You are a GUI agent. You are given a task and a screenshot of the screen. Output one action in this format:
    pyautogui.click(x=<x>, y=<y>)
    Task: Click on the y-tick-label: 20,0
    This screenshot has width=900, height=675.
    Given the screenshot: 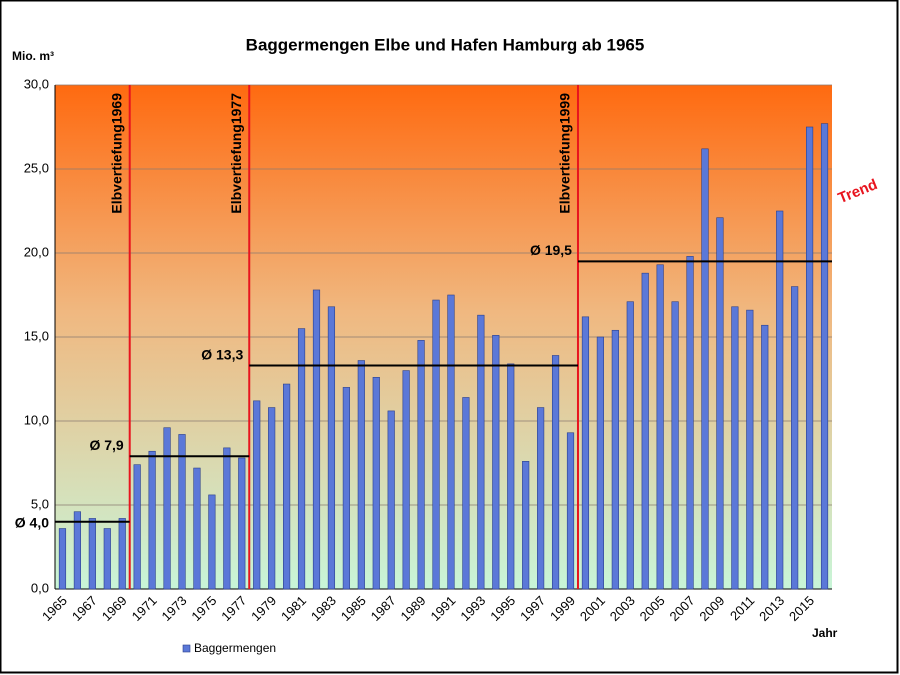 What is the action you would take?
    pyautogui.click(x=36, y=251)
    